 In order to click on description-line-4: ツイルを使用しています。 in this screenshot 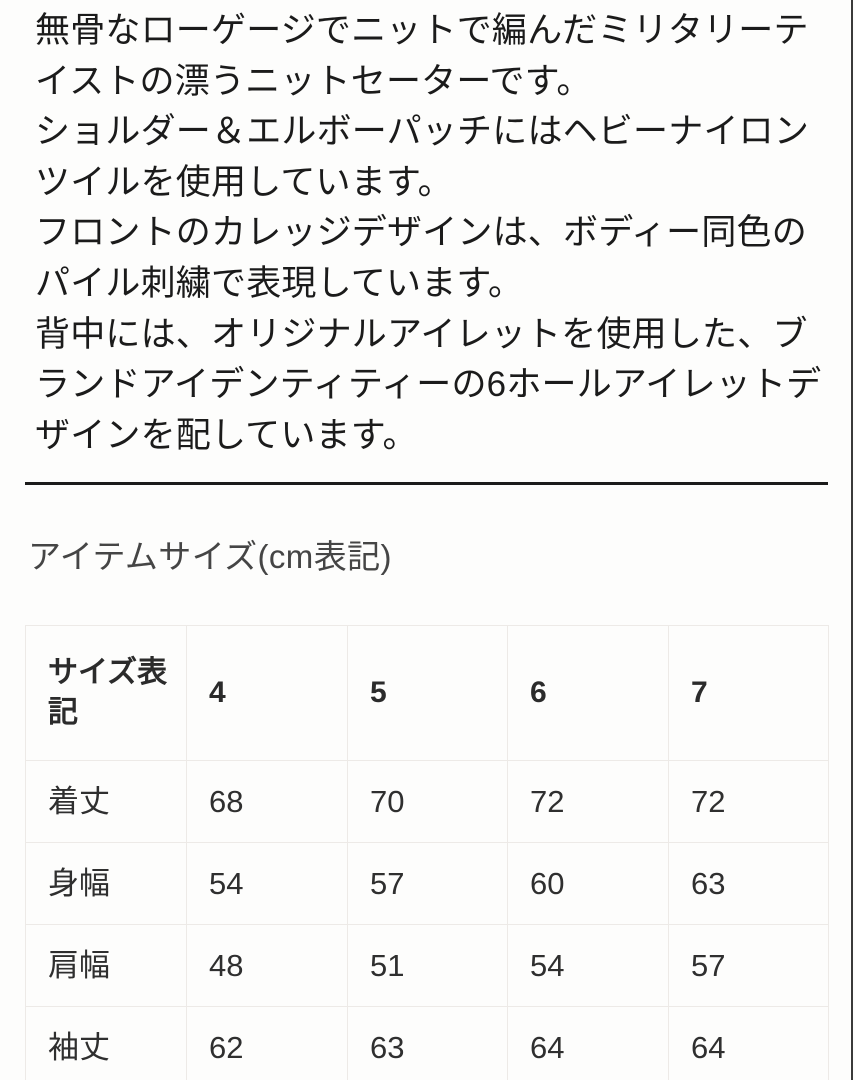, I will do `click(244, 182)`.